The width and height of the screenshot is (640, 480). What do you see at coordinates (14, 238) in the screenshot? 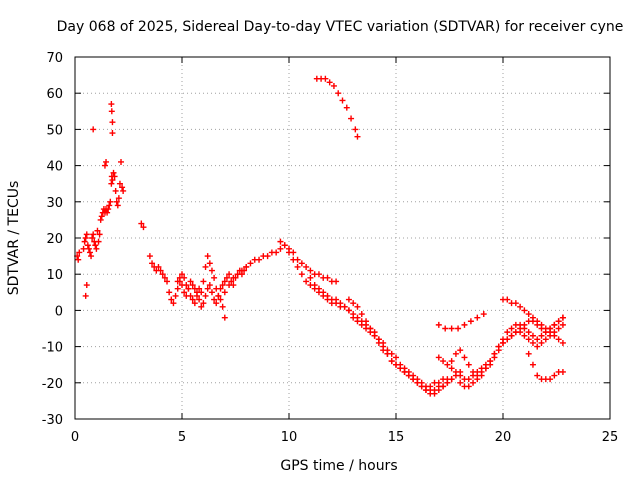
I see `y-axis-label: SDTVAR / TECUs` at bounding box center [14, 238].